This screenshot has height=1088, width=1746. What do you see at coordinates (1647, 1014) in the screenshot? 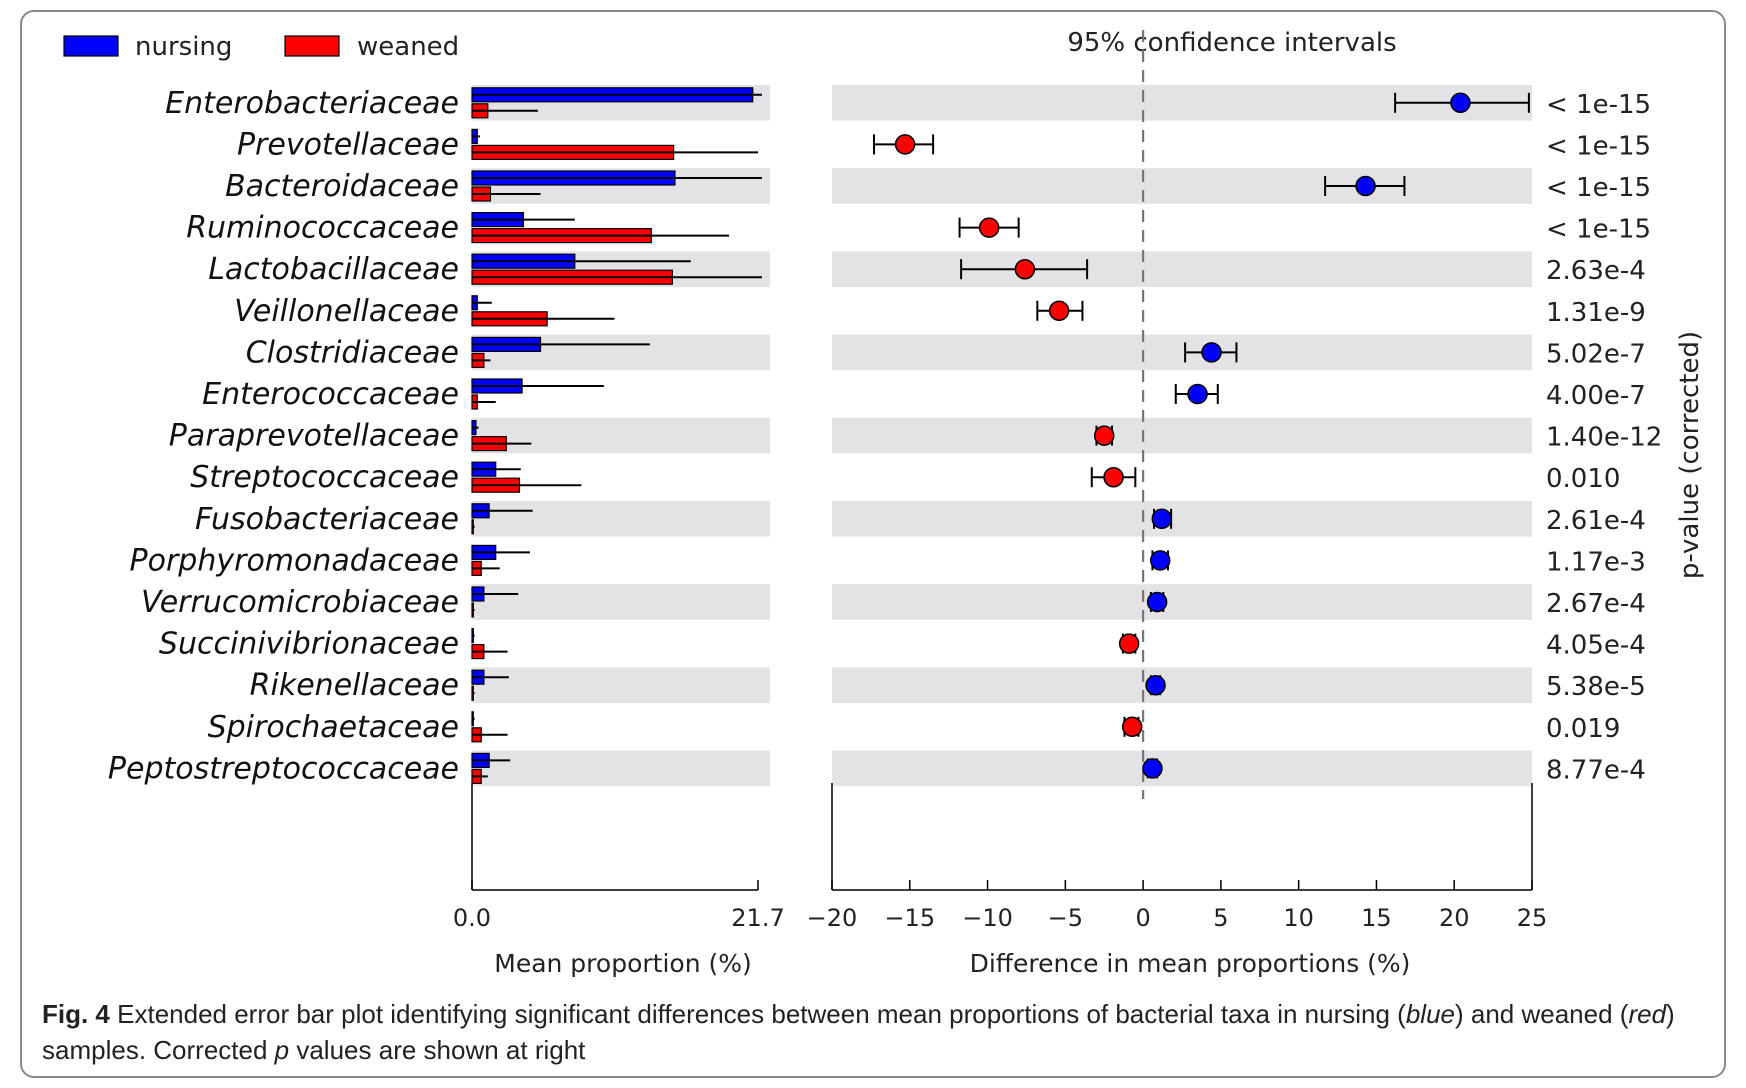
I see `caption-red: red` at bounding box center [1647, 1014].